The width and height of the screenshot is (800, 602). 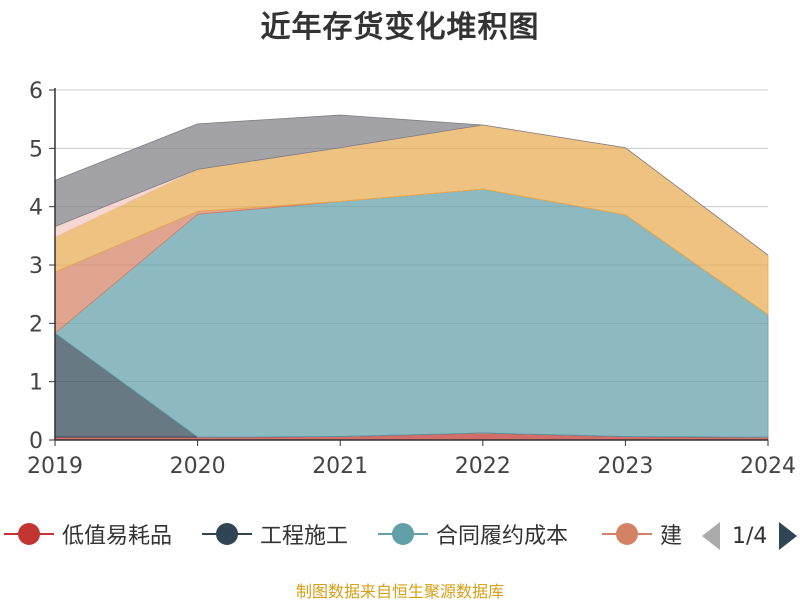 What do you see at coordinates (36, 383) in the screenshot?
I see `y-tick-label-1: 1` at bounding box center [36, 383].